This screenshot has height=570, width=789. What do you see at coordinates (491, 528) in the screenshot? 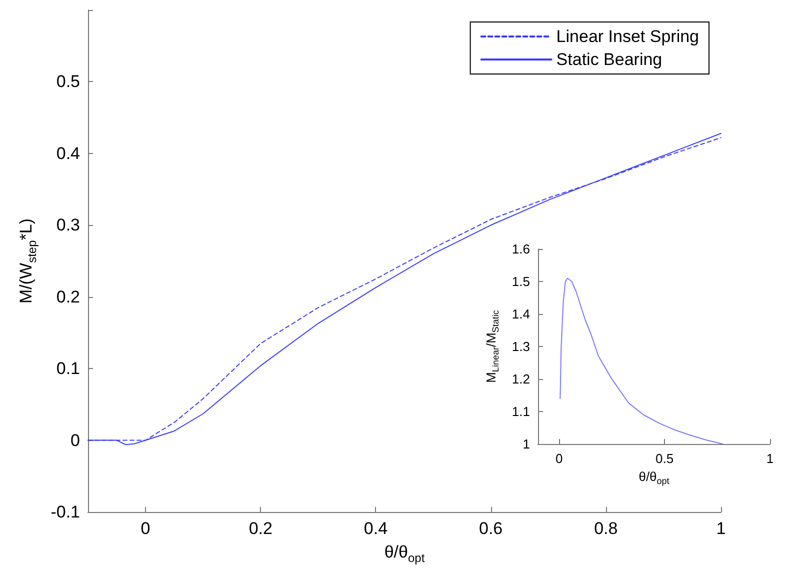
I see `x-tick-label: 0.6` at bounding box center [491, 528].